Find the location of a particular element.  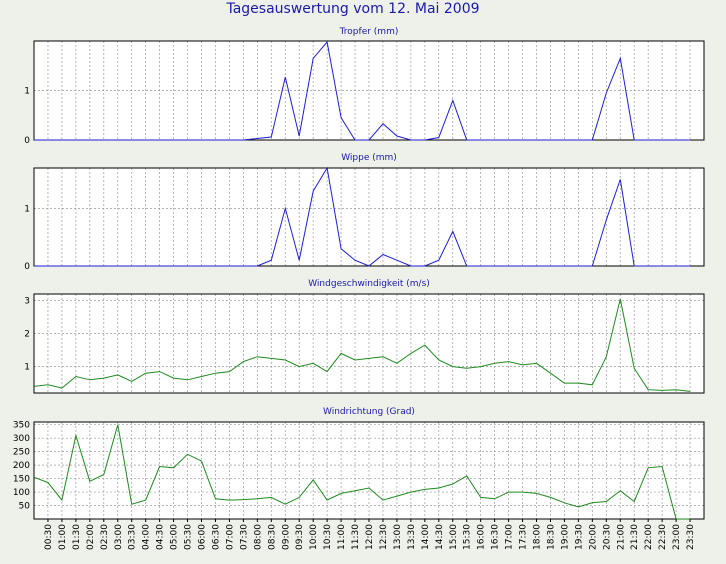

x-tick-label: 11:30 is located at coordinates (356, 537).